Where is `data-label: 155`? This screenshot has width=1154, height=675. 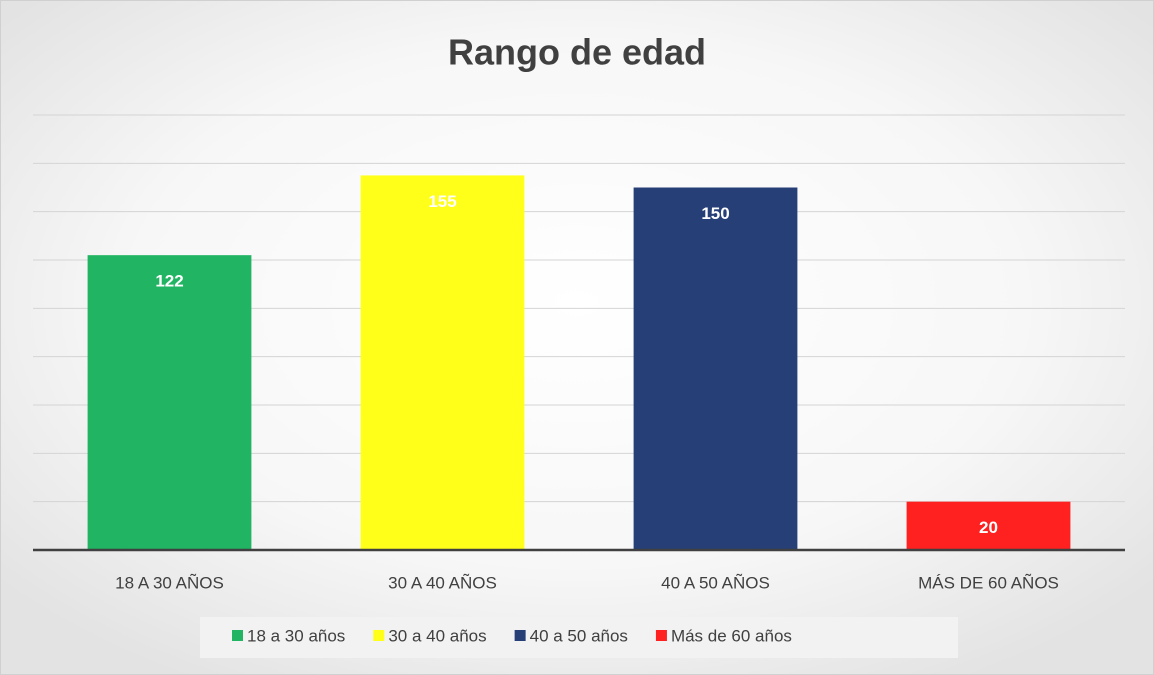 data-label: 155 is located at coordinates (442, 201).